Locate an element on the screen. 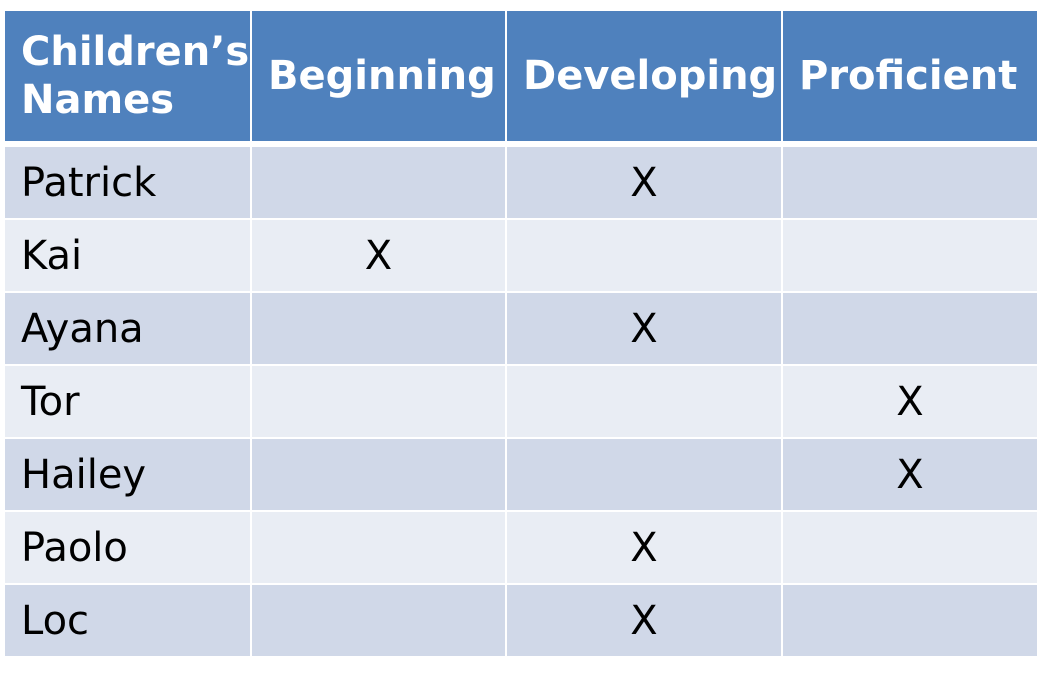 The height and width of the screenshot is (691, 1042). header-childrens-names: Children’s Names is located at coordinates (127, 78).